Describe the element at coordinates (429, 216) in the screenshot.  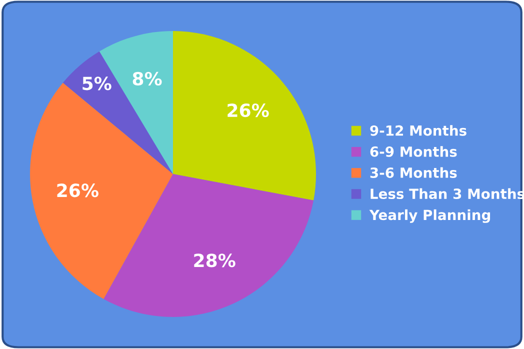
I see `legend-label: Yearly Planning` at that location.